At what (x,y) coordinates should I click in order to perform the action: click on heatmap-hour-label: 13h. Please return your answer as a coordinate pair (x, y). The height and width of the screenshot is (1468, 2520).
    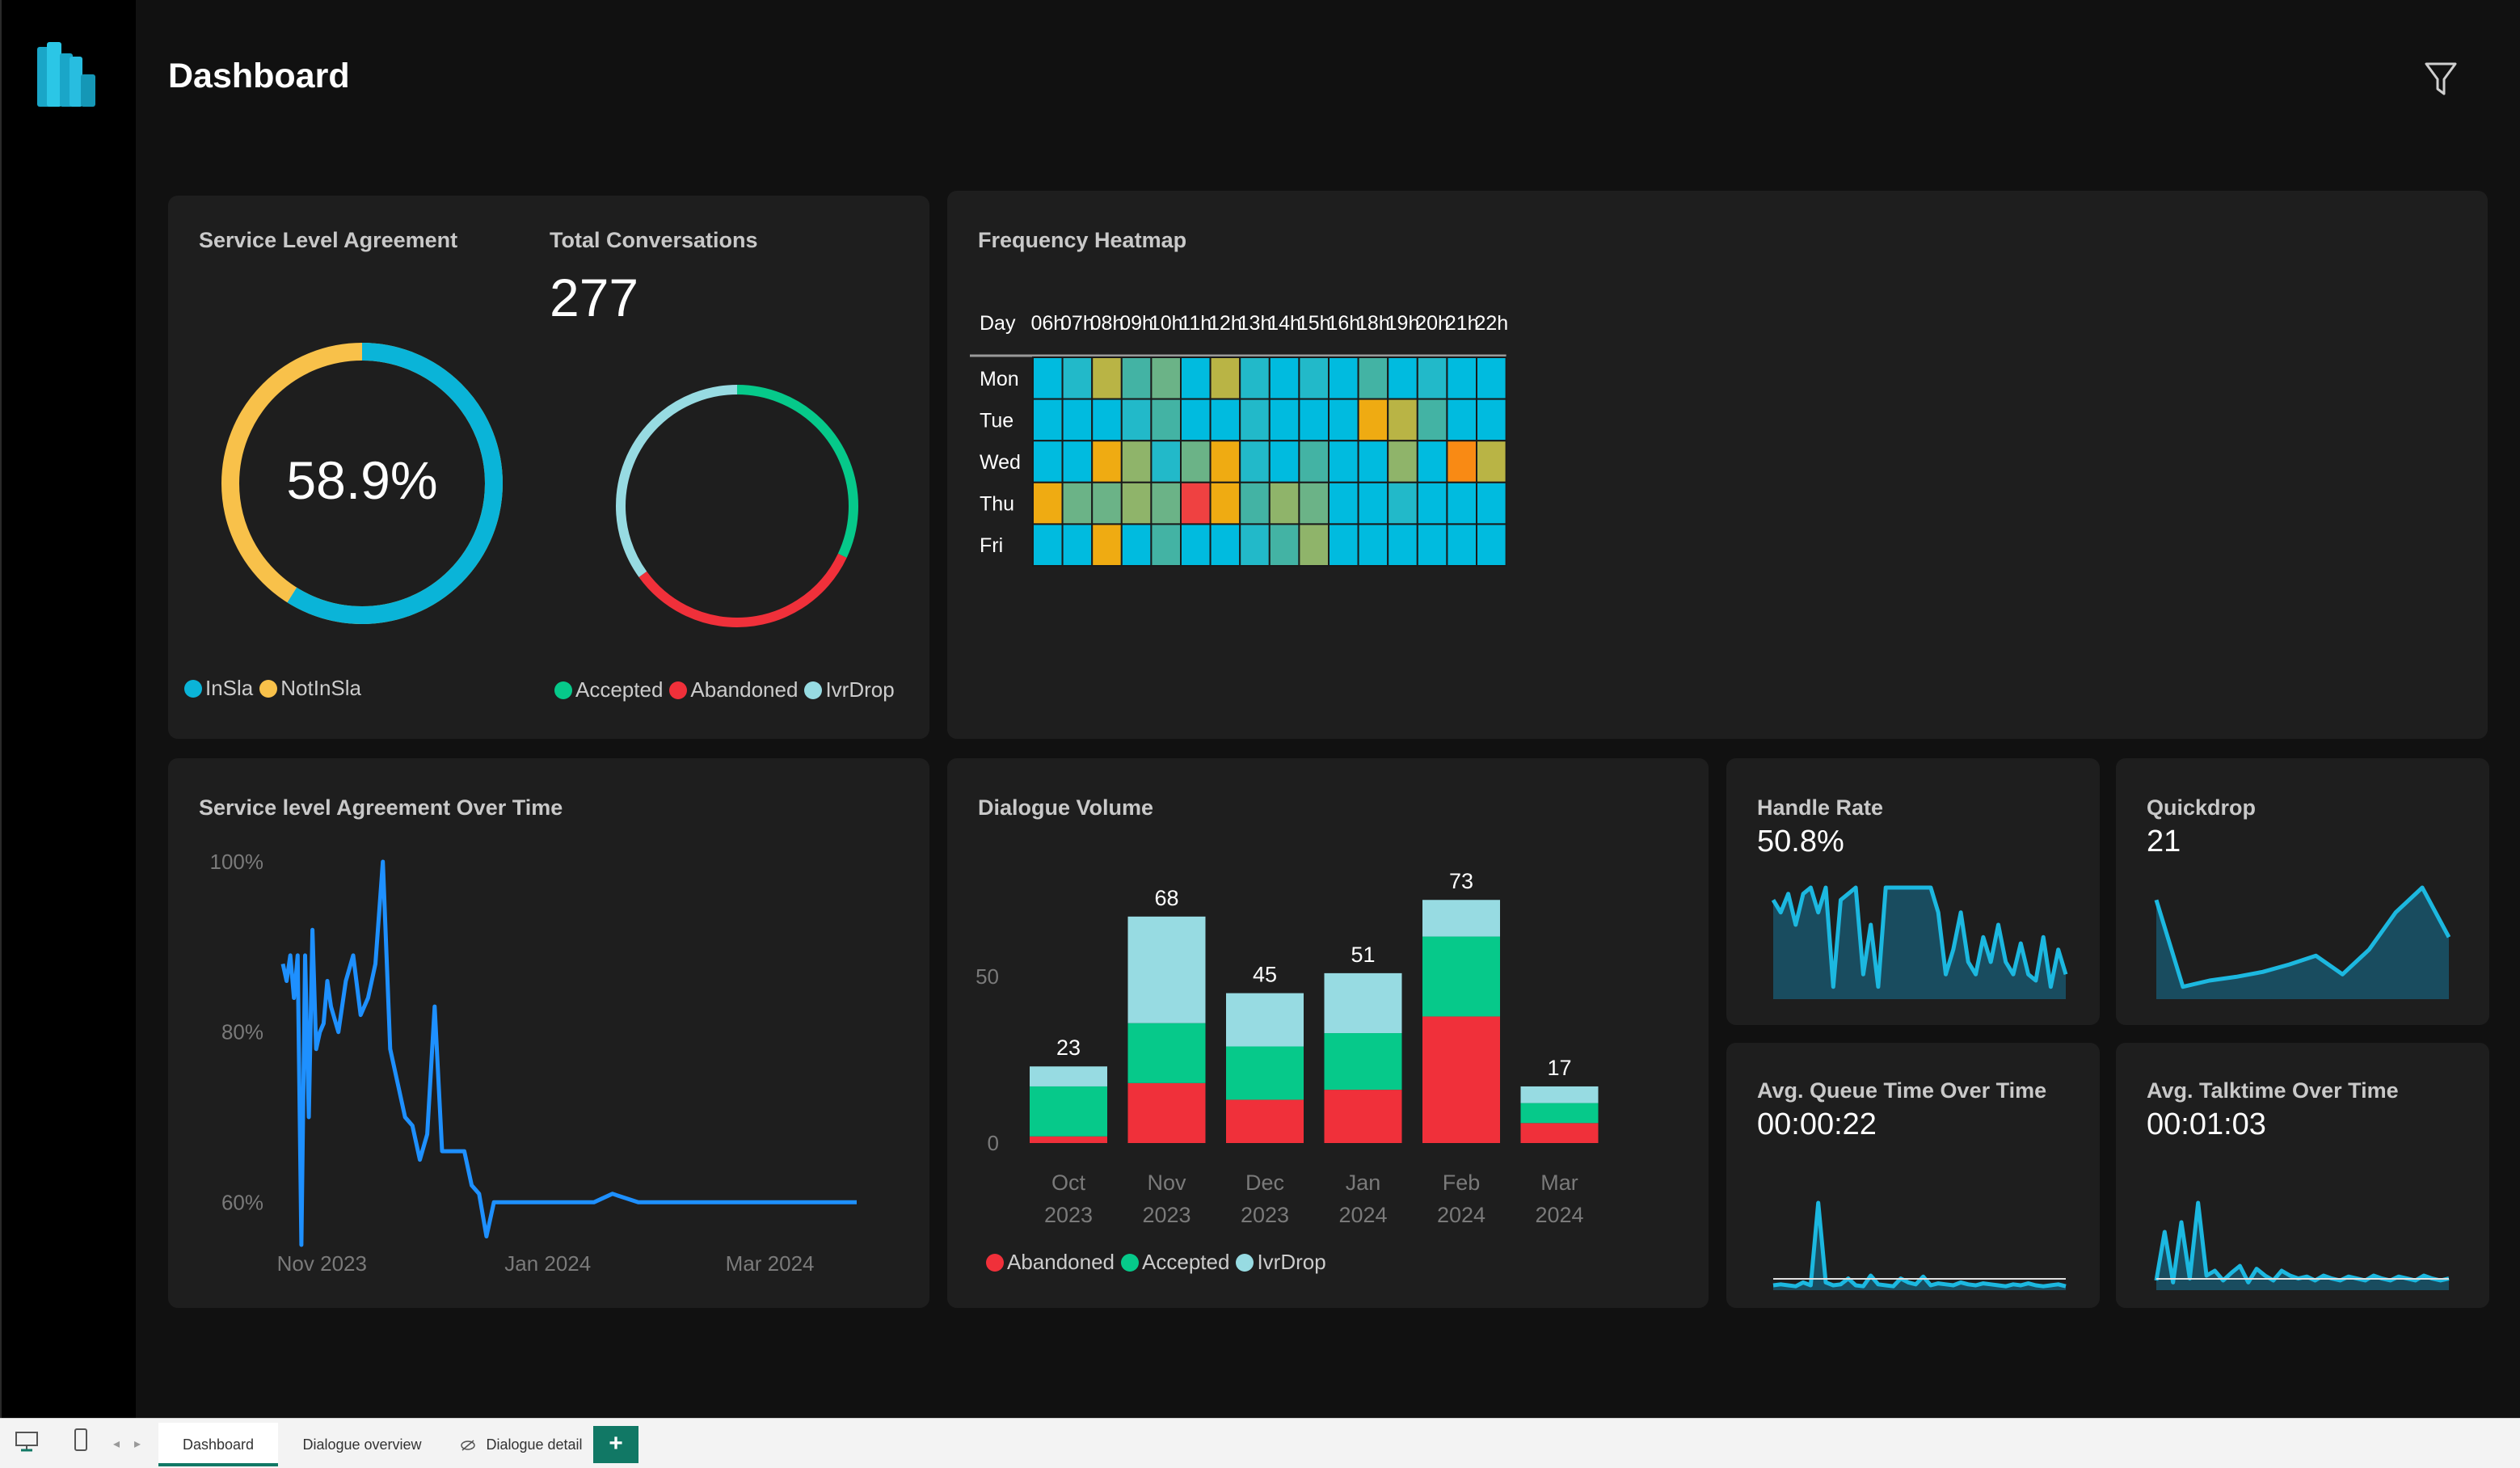
    Looking at the image, I should click on (1255, 323).